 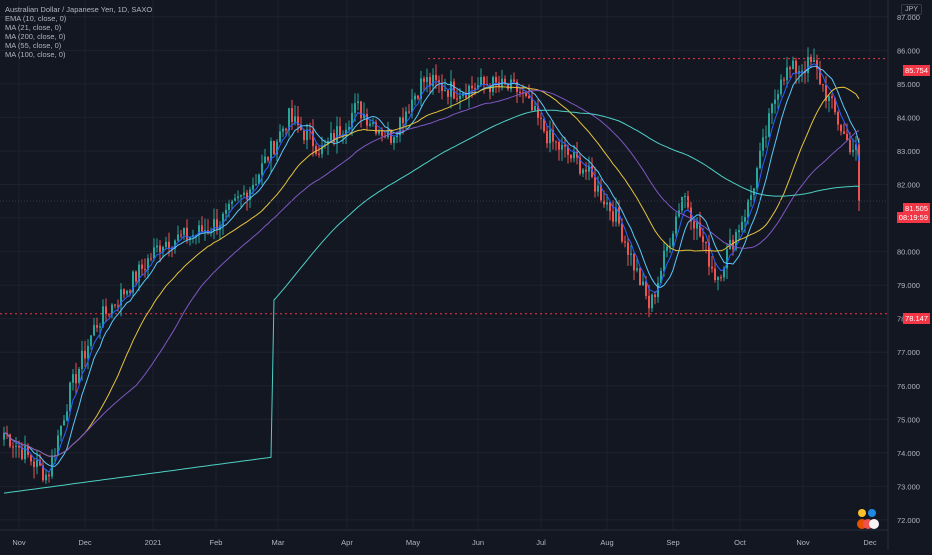 What do you see at coordinates (216, 542) in the screenshot?
I see `x-tick-label: Feb` at bounding box center [216, 542].